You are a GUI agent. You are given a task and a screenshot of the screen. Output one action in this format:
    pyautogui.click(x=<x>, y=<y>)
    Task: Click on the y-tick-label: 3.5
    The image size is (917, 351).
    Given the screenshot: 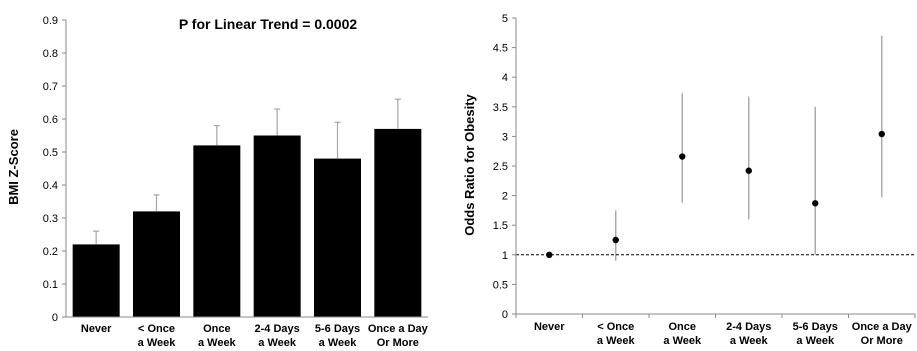 What is the action you would take?
    pyautogui.click(x=500, y=108)
    